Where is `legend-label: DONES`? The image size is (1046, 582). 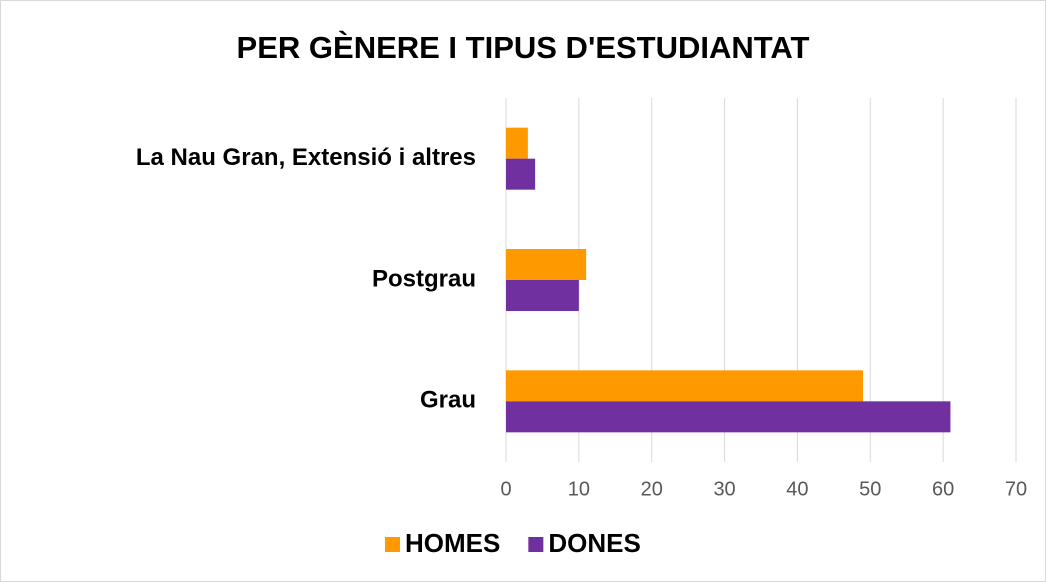 legend-label: DONES is located at coordinates (594, 543).